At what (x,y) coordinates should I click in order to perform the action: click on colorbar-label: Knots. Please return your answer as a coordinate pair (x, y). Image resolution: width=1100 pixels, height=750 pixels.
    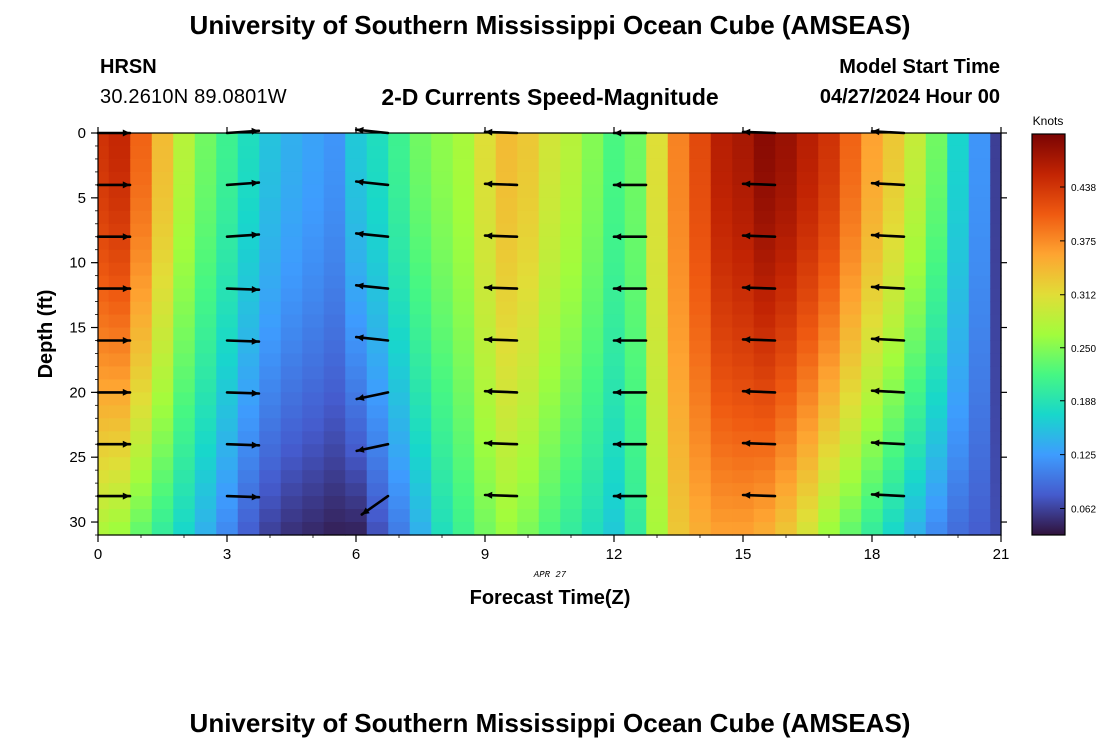
    Looking at the image, I should click on (1048, 121).